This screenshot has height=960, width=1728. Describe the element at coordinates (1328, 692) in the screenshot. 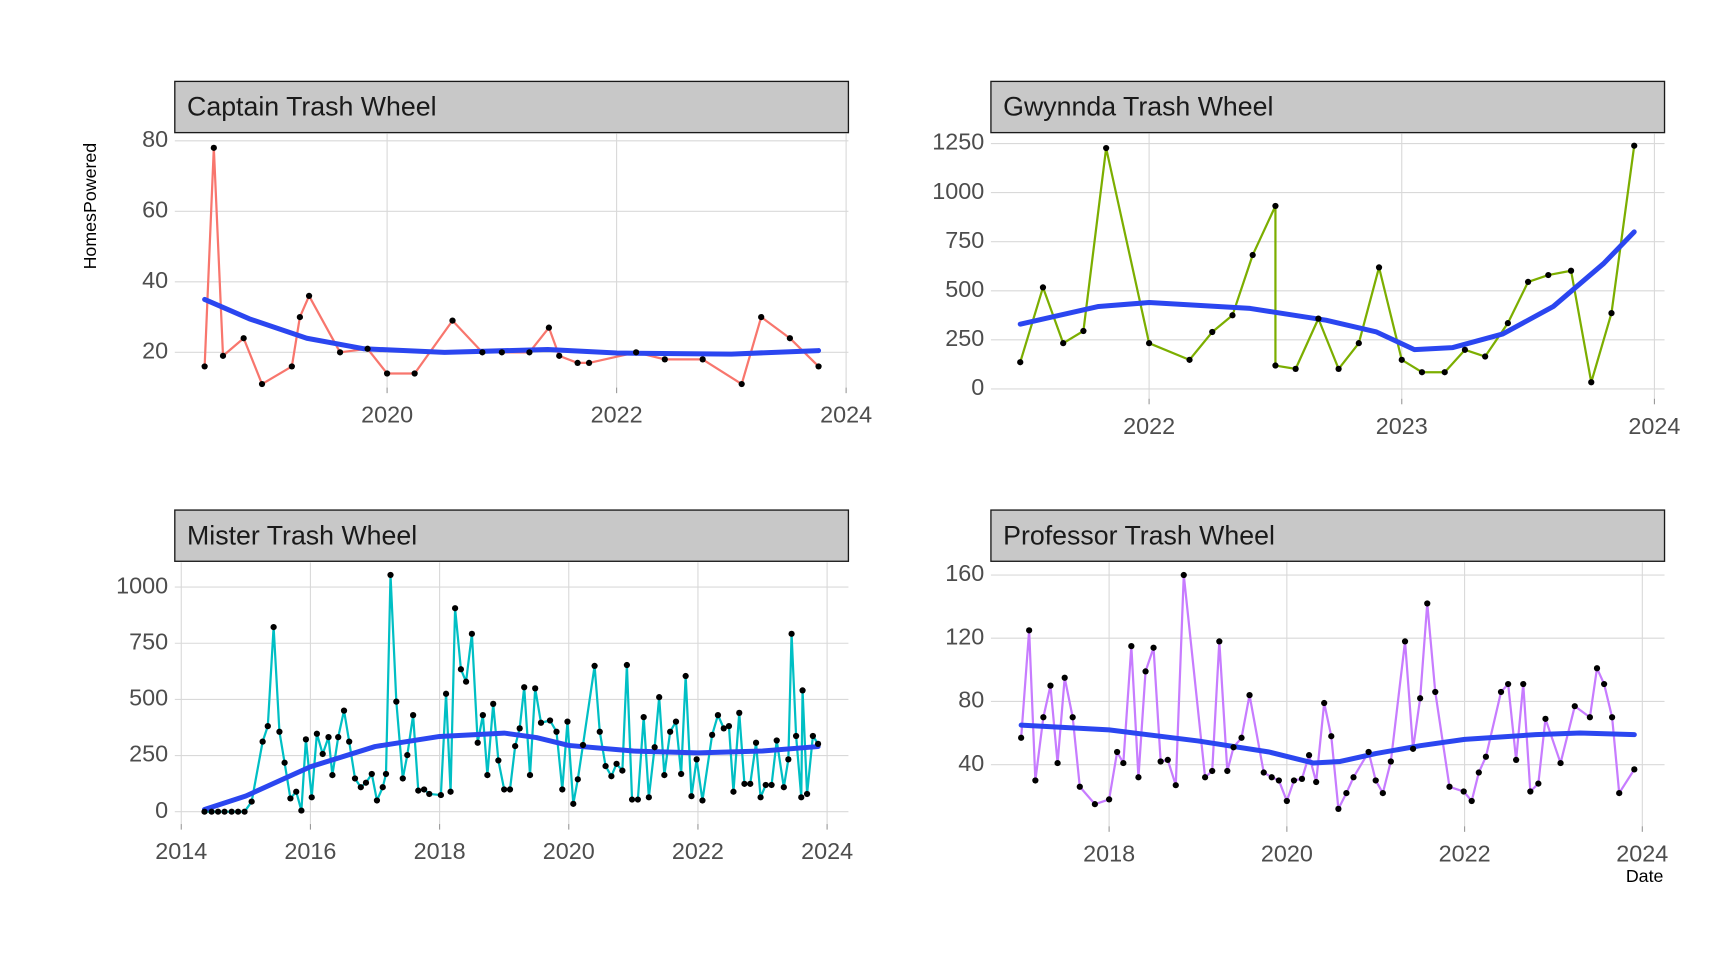

I see `data-line` at that location.